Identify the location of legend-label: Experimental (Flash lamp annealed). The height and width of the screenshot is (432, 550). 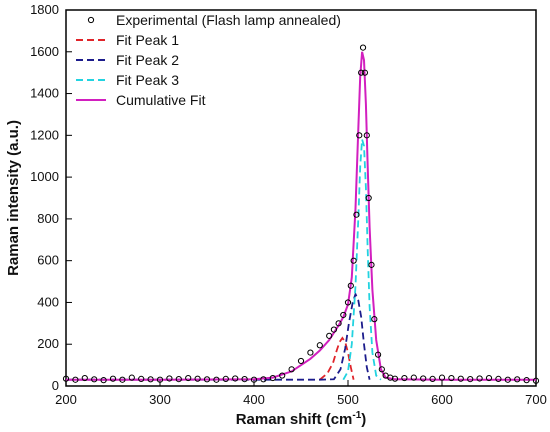
(228, 20).